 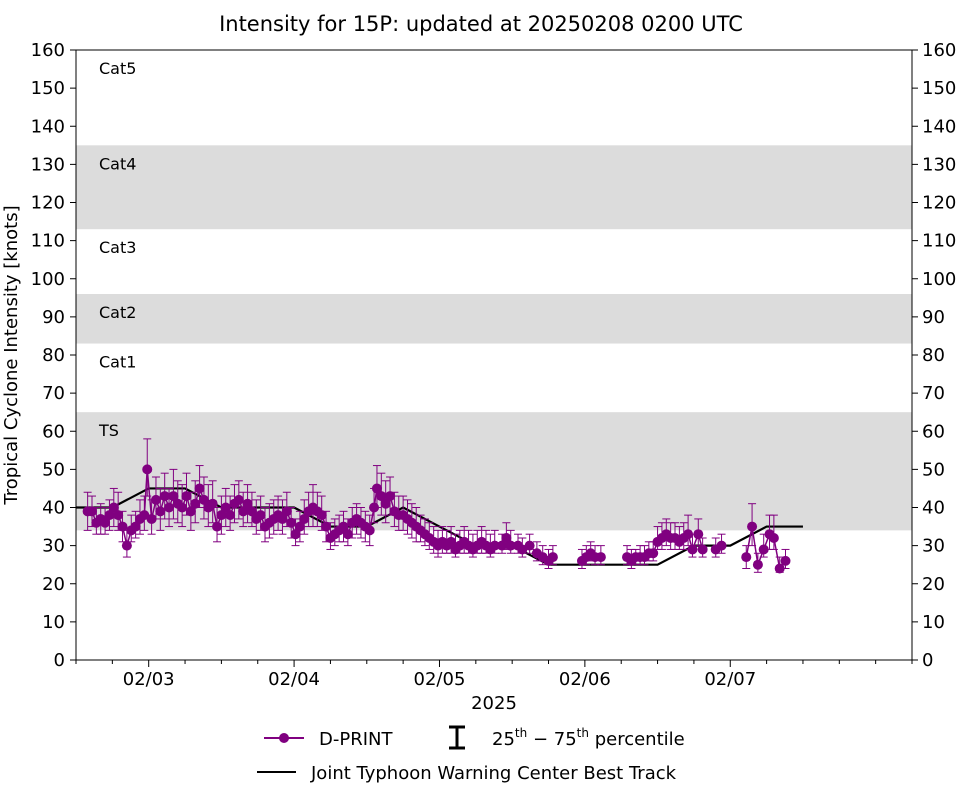 What do you see at coordinates (53, 546) in the screenshot?
I see `y-tick-label-left: 30` at bounding box center [53, 546].